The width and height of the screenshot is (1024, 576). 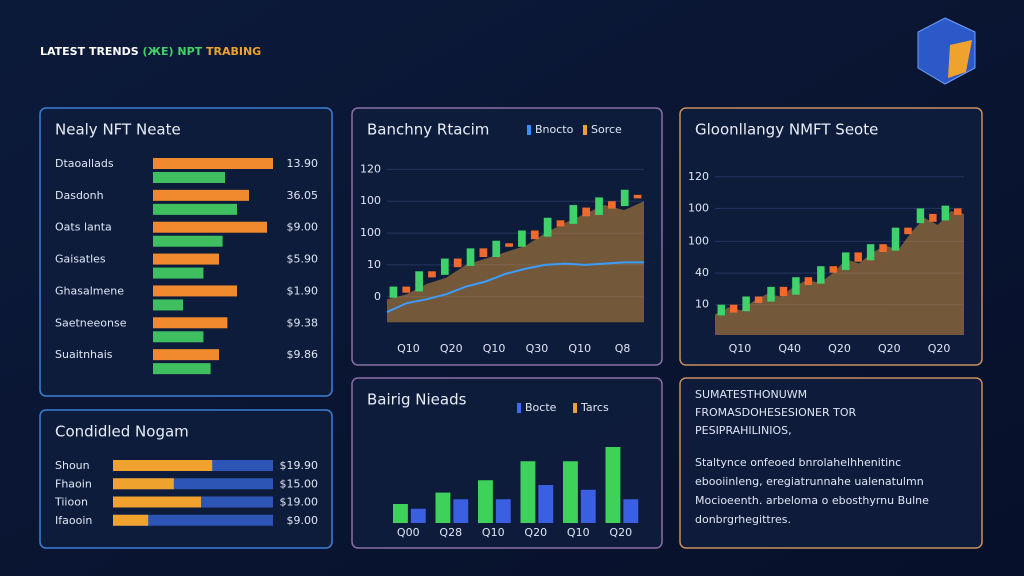 I want to click on bar-track, so click(x=193, y=484).